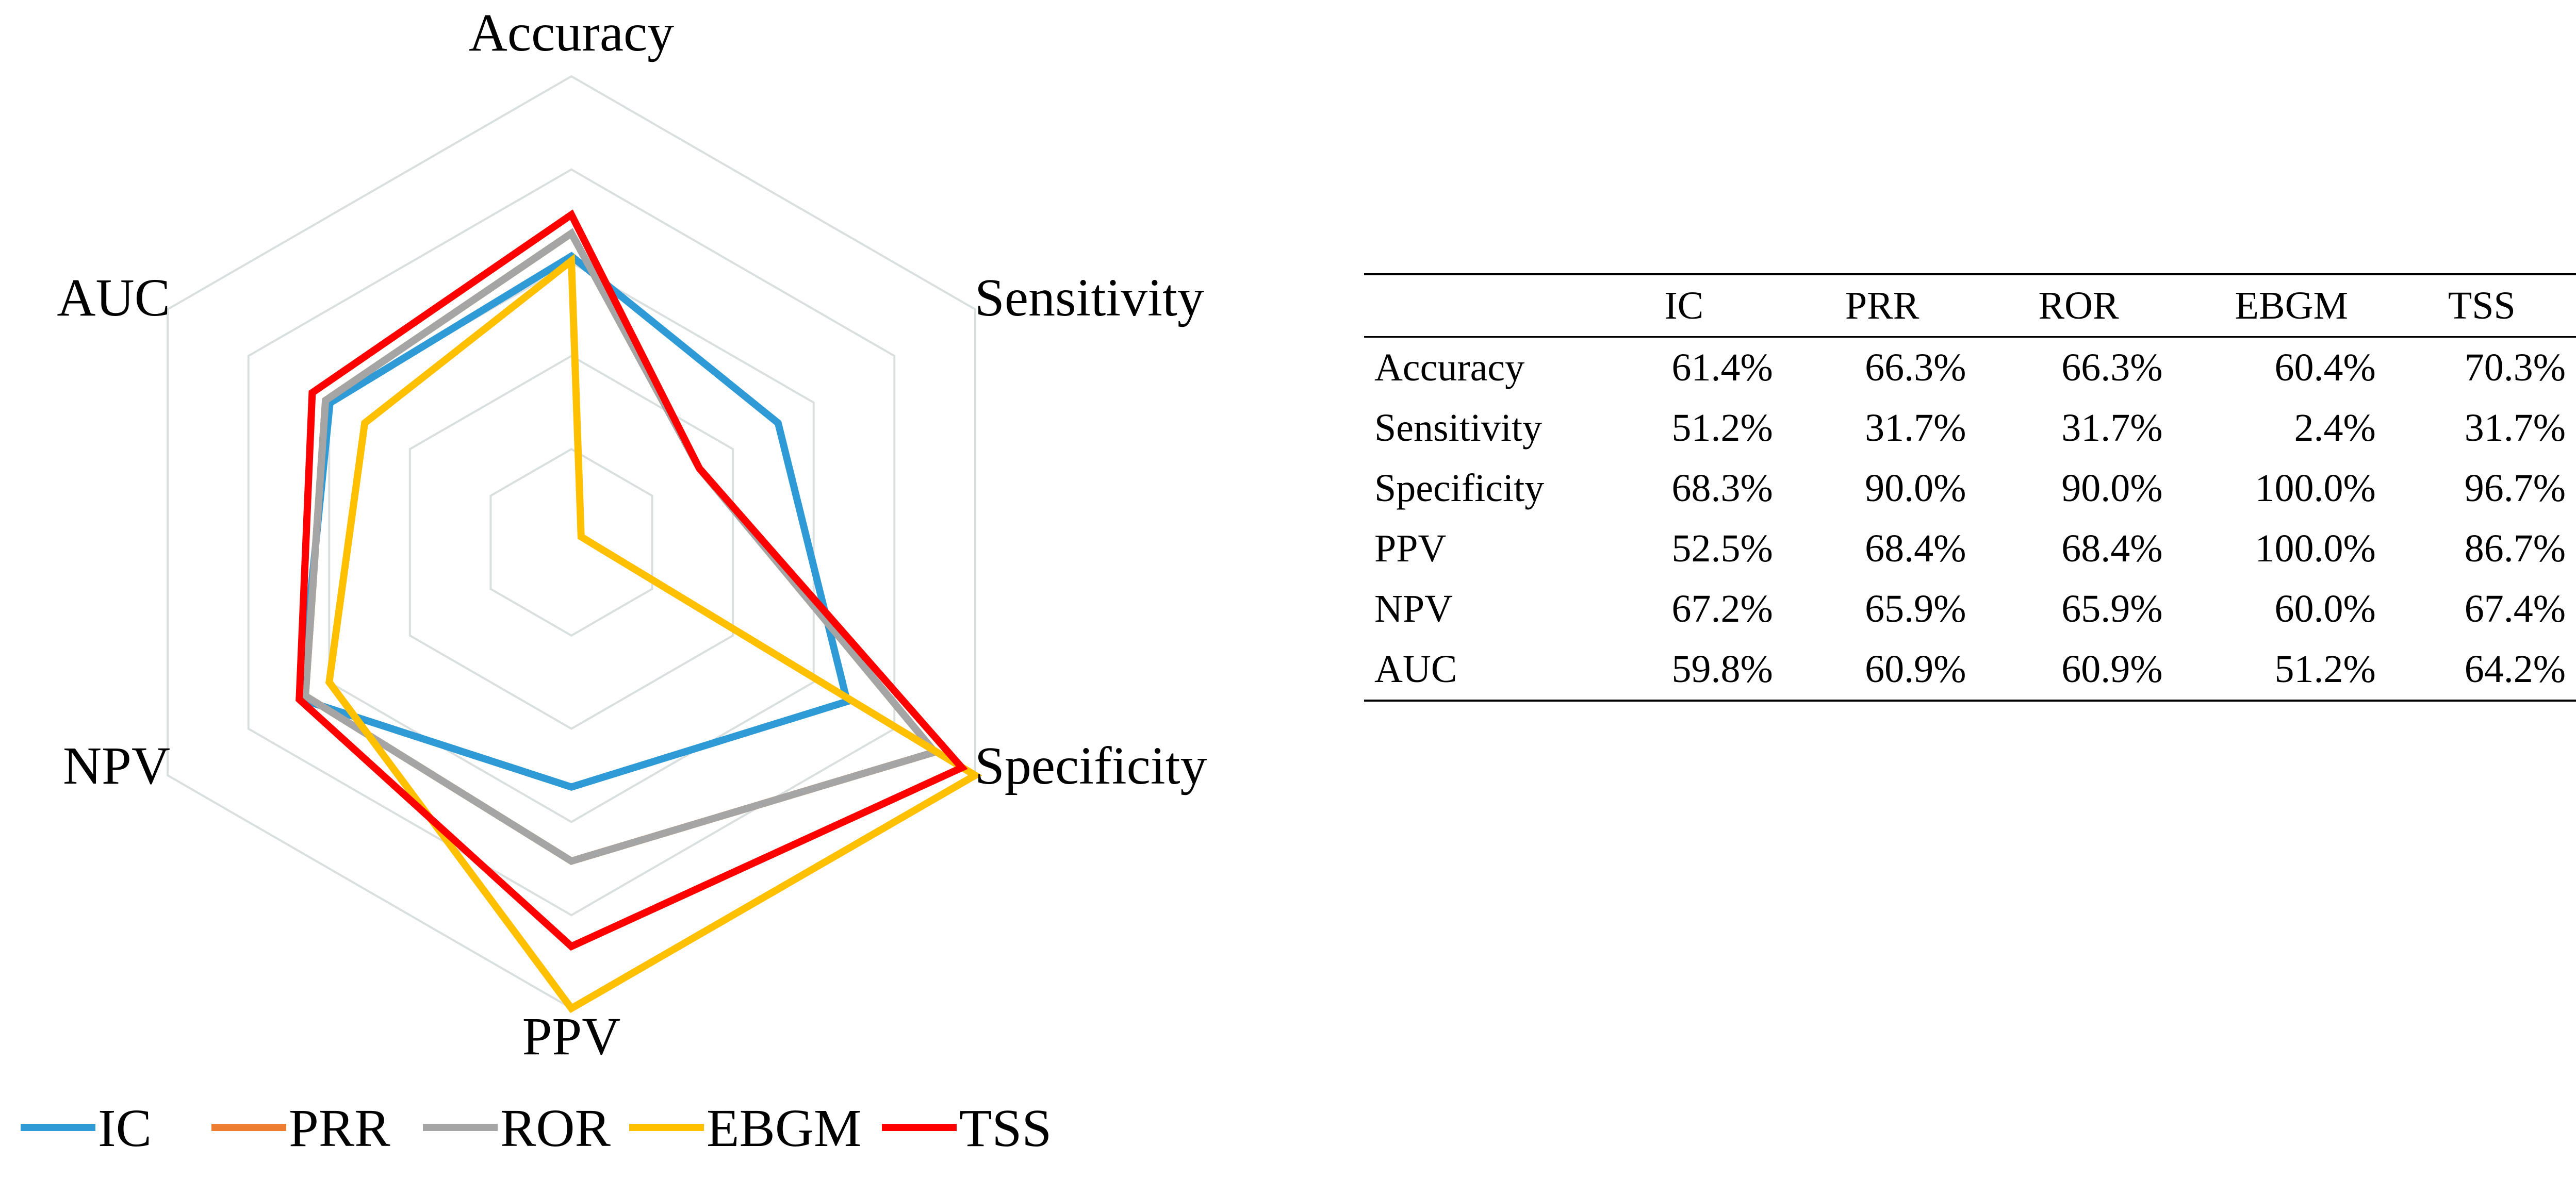 This screenshot has height=1179, width=2576. Describe the element at coordinates (1413, 608) in the screenshot. I see `row-label: NPV` at that location.